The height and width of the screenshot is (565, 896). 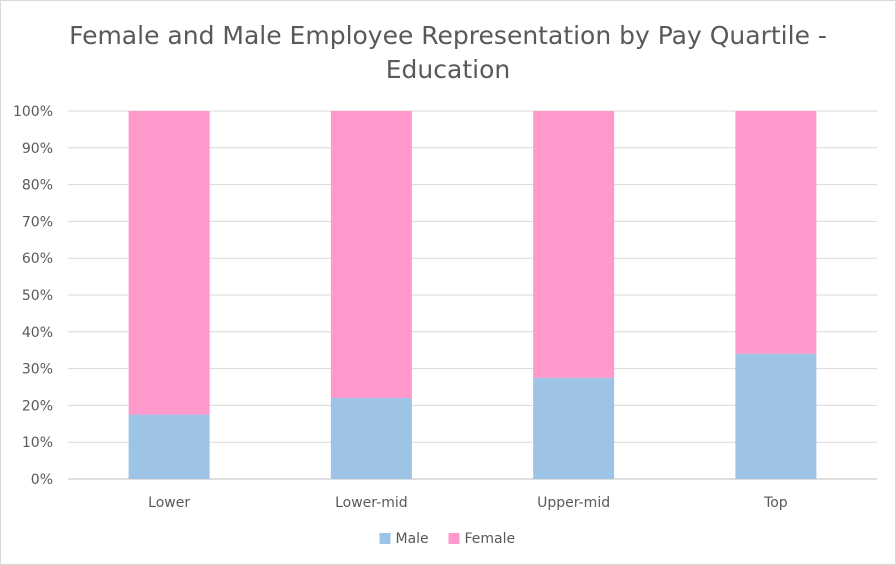 What do you see at coordinates (448, 69) in the screenshot?
I see `chart-title-line-2: Education` at bounding box center [448, 69].